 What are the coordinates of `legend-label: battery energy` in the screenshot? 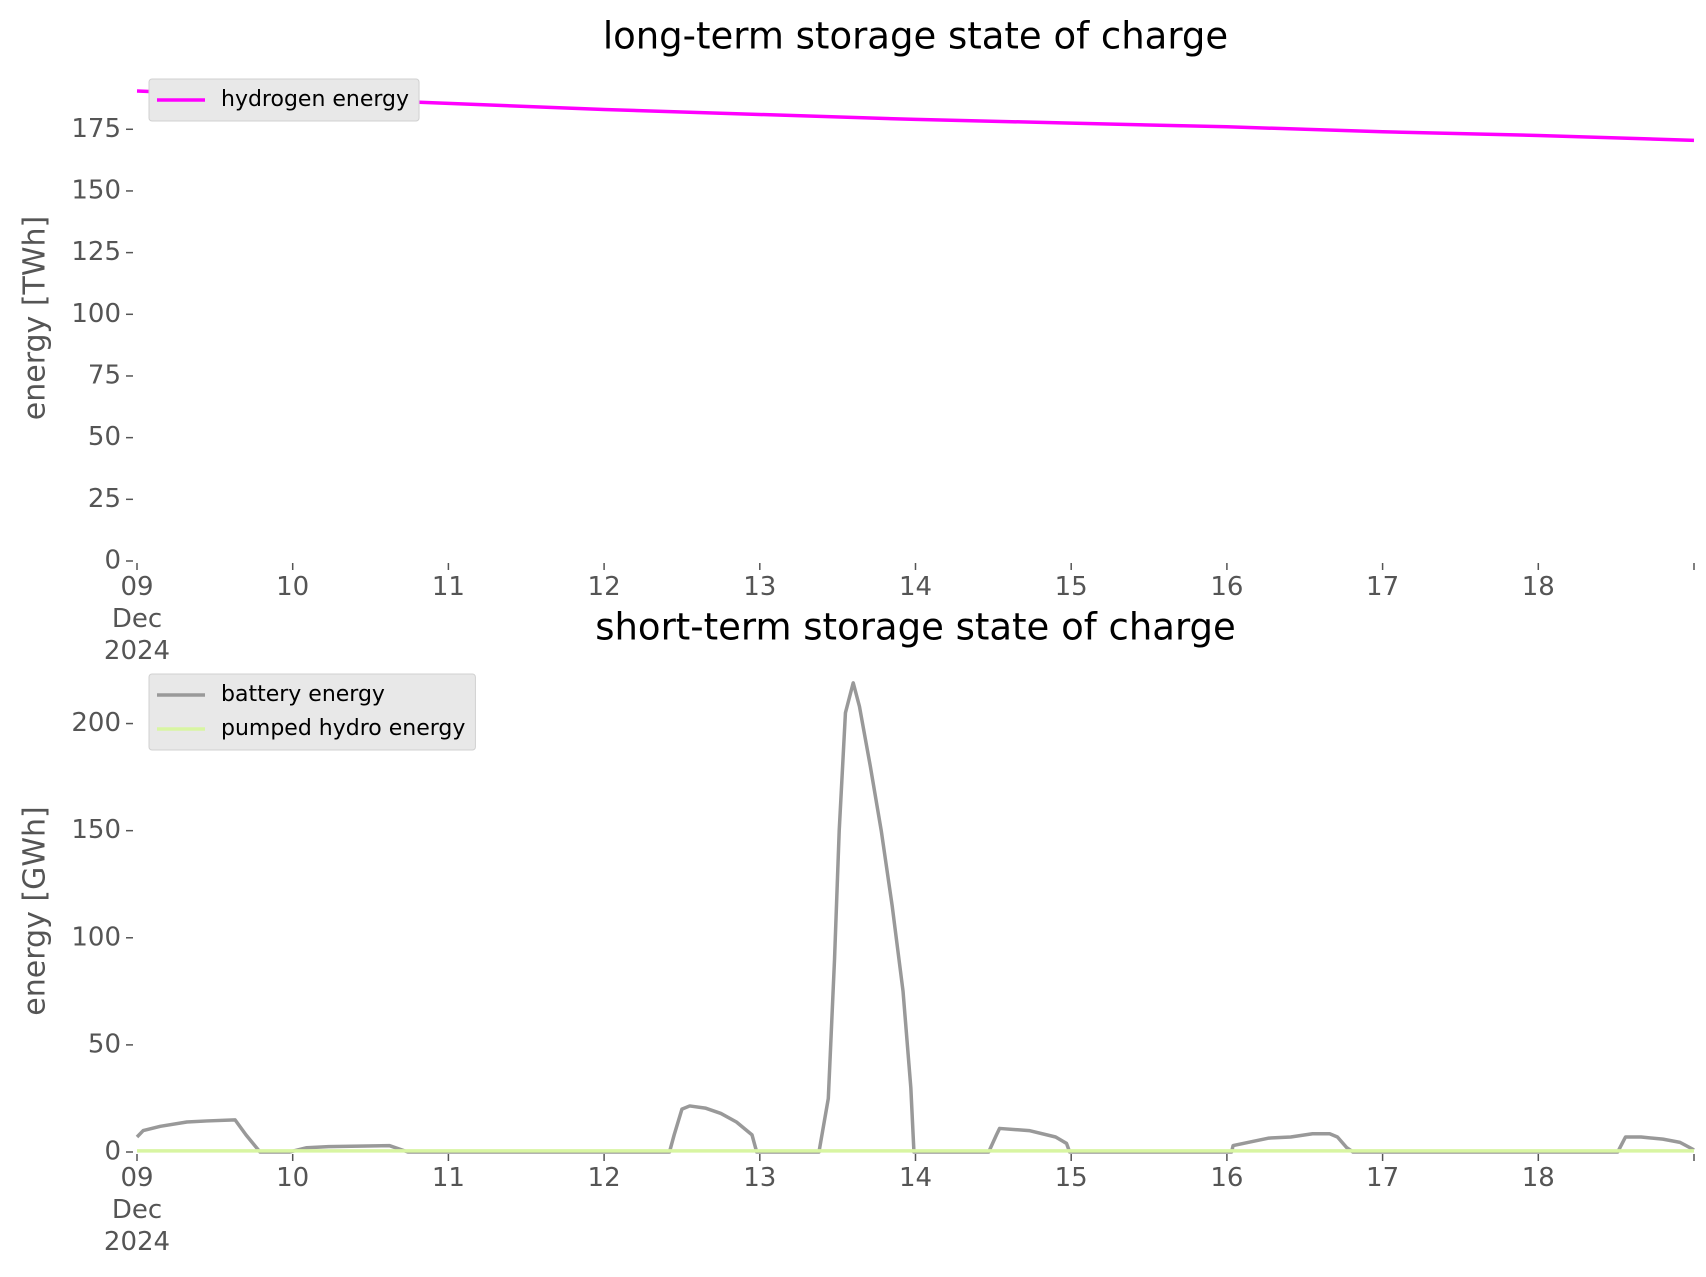 It's located at (303, 694).